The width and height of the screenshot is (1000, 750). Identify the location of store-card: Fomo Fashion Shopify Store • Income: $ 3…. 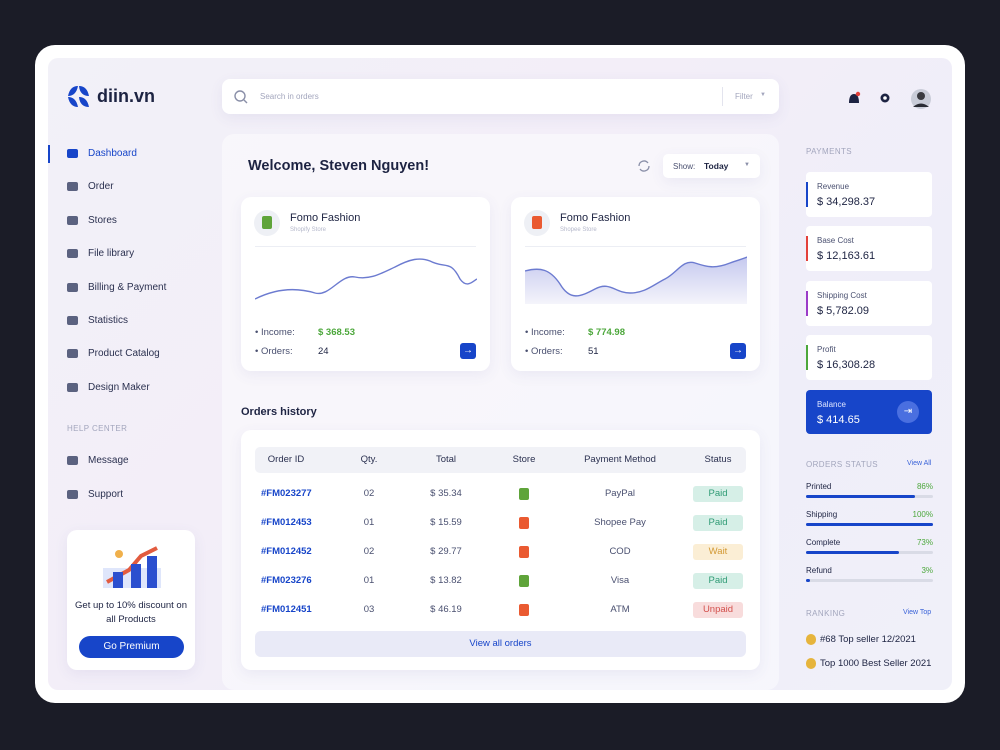
(365, 284).